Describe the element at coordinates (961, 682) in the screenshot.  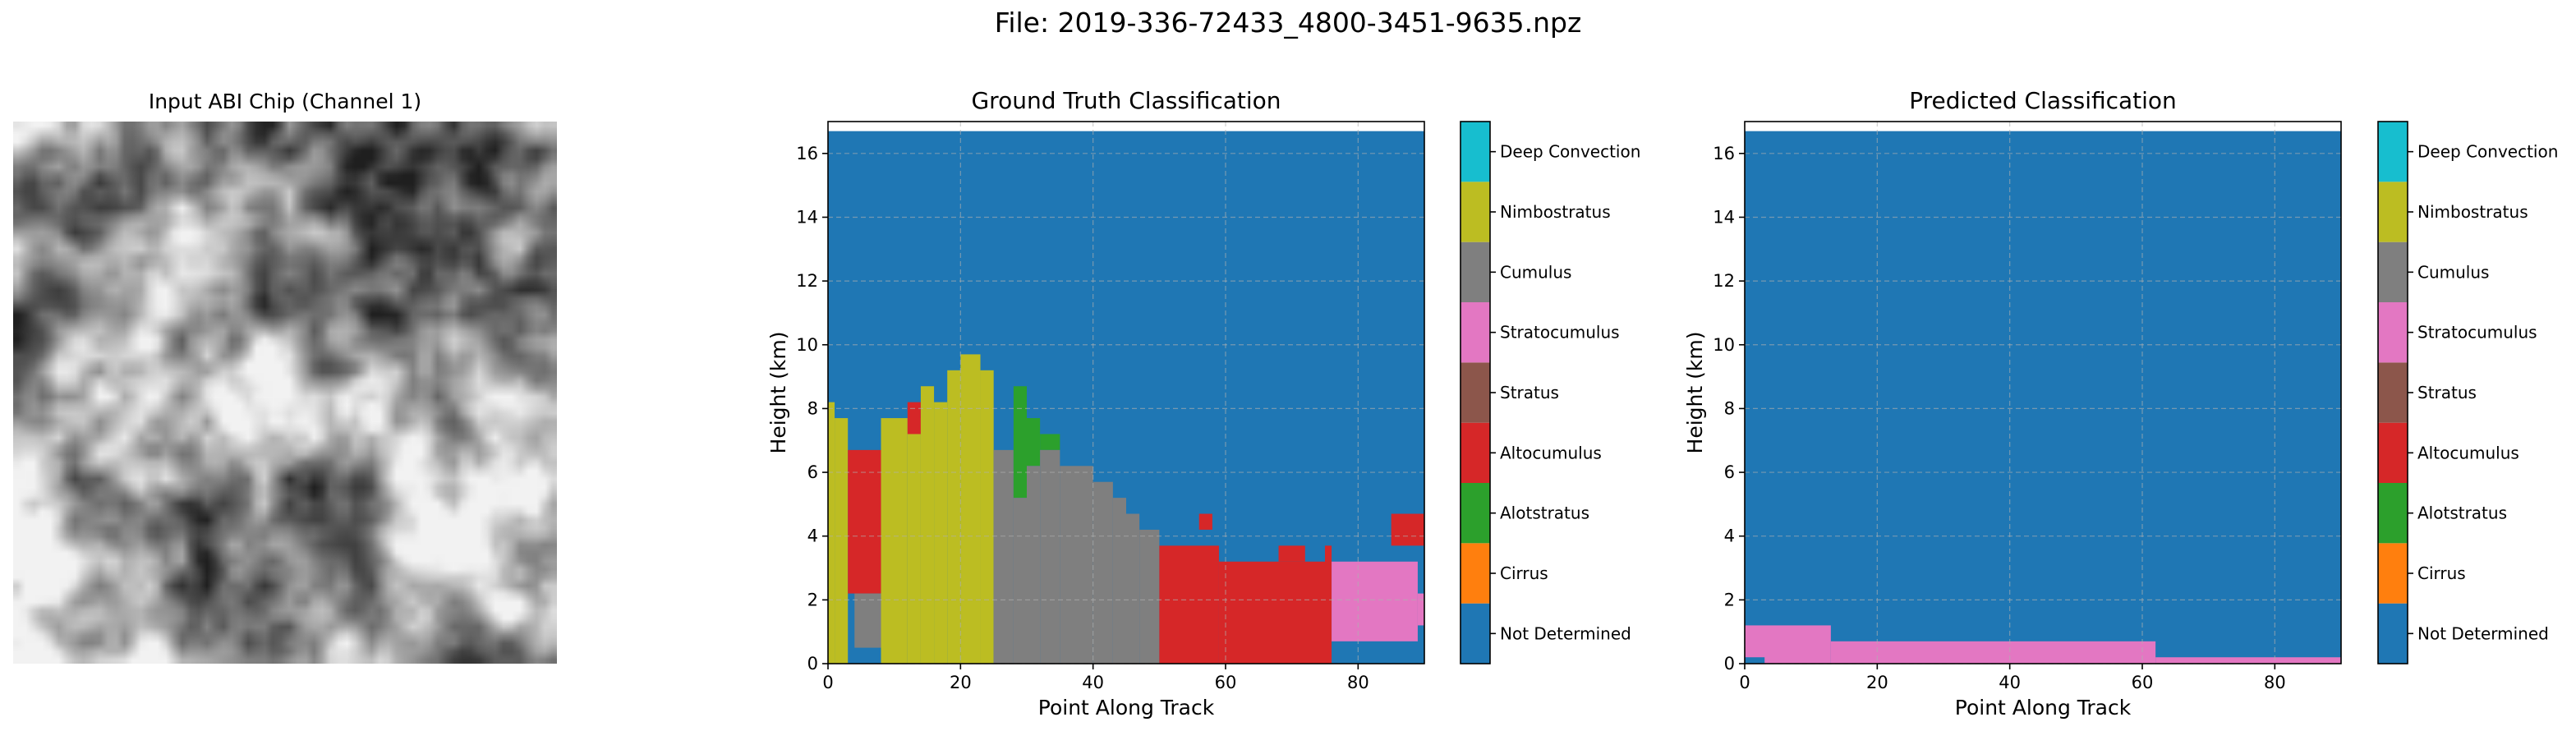
I see `x-tick-label: 20` at that location.